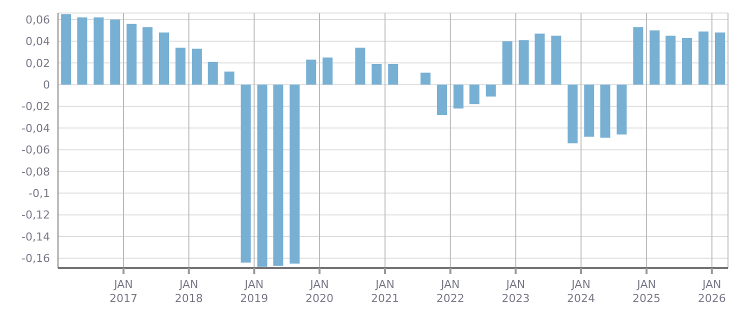 The width and height of the screenshot is (751, 313). What do you see at coordinates (320, 291) in the screenshot?
I see `x-tick-label: JAN 2020` at bounding box center [320, 291].